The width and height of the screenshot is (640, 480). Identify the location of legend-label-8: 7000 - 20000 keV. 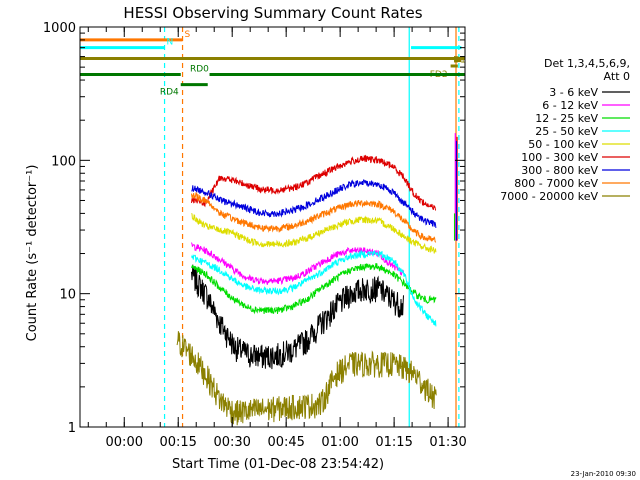
(549, 196).